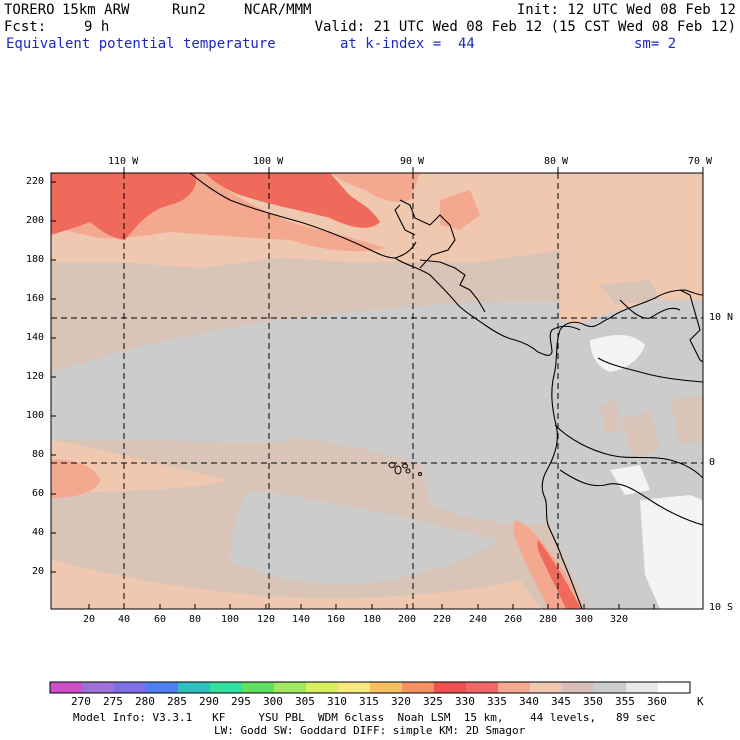 The height and width of the screenshot is (740, 740). What do you see at coordinates (266, 619) in the screenshot?
I see `x-tick-label: 120` at bounding box center [266, 619].